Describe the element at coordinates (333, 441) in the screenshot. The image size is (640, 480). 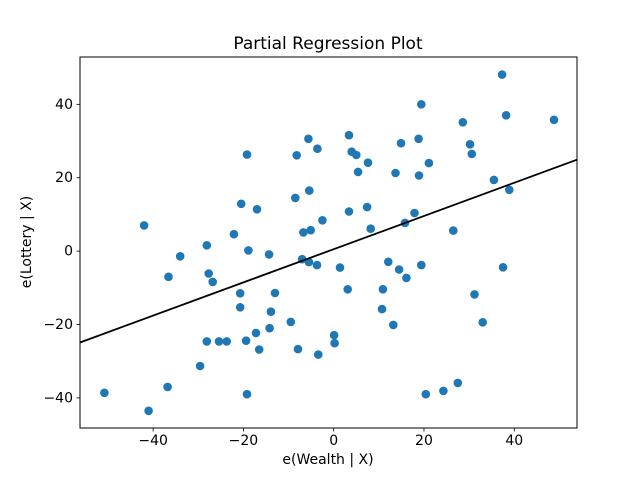
I see `x-tick-label: 0` at that location.